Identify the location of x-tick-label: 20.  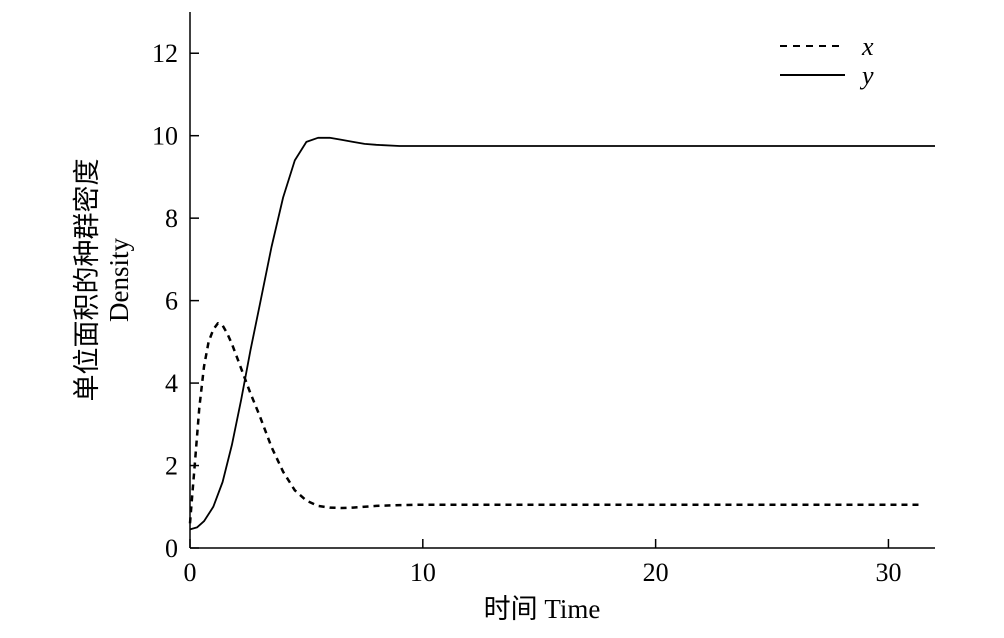
(656, 572).